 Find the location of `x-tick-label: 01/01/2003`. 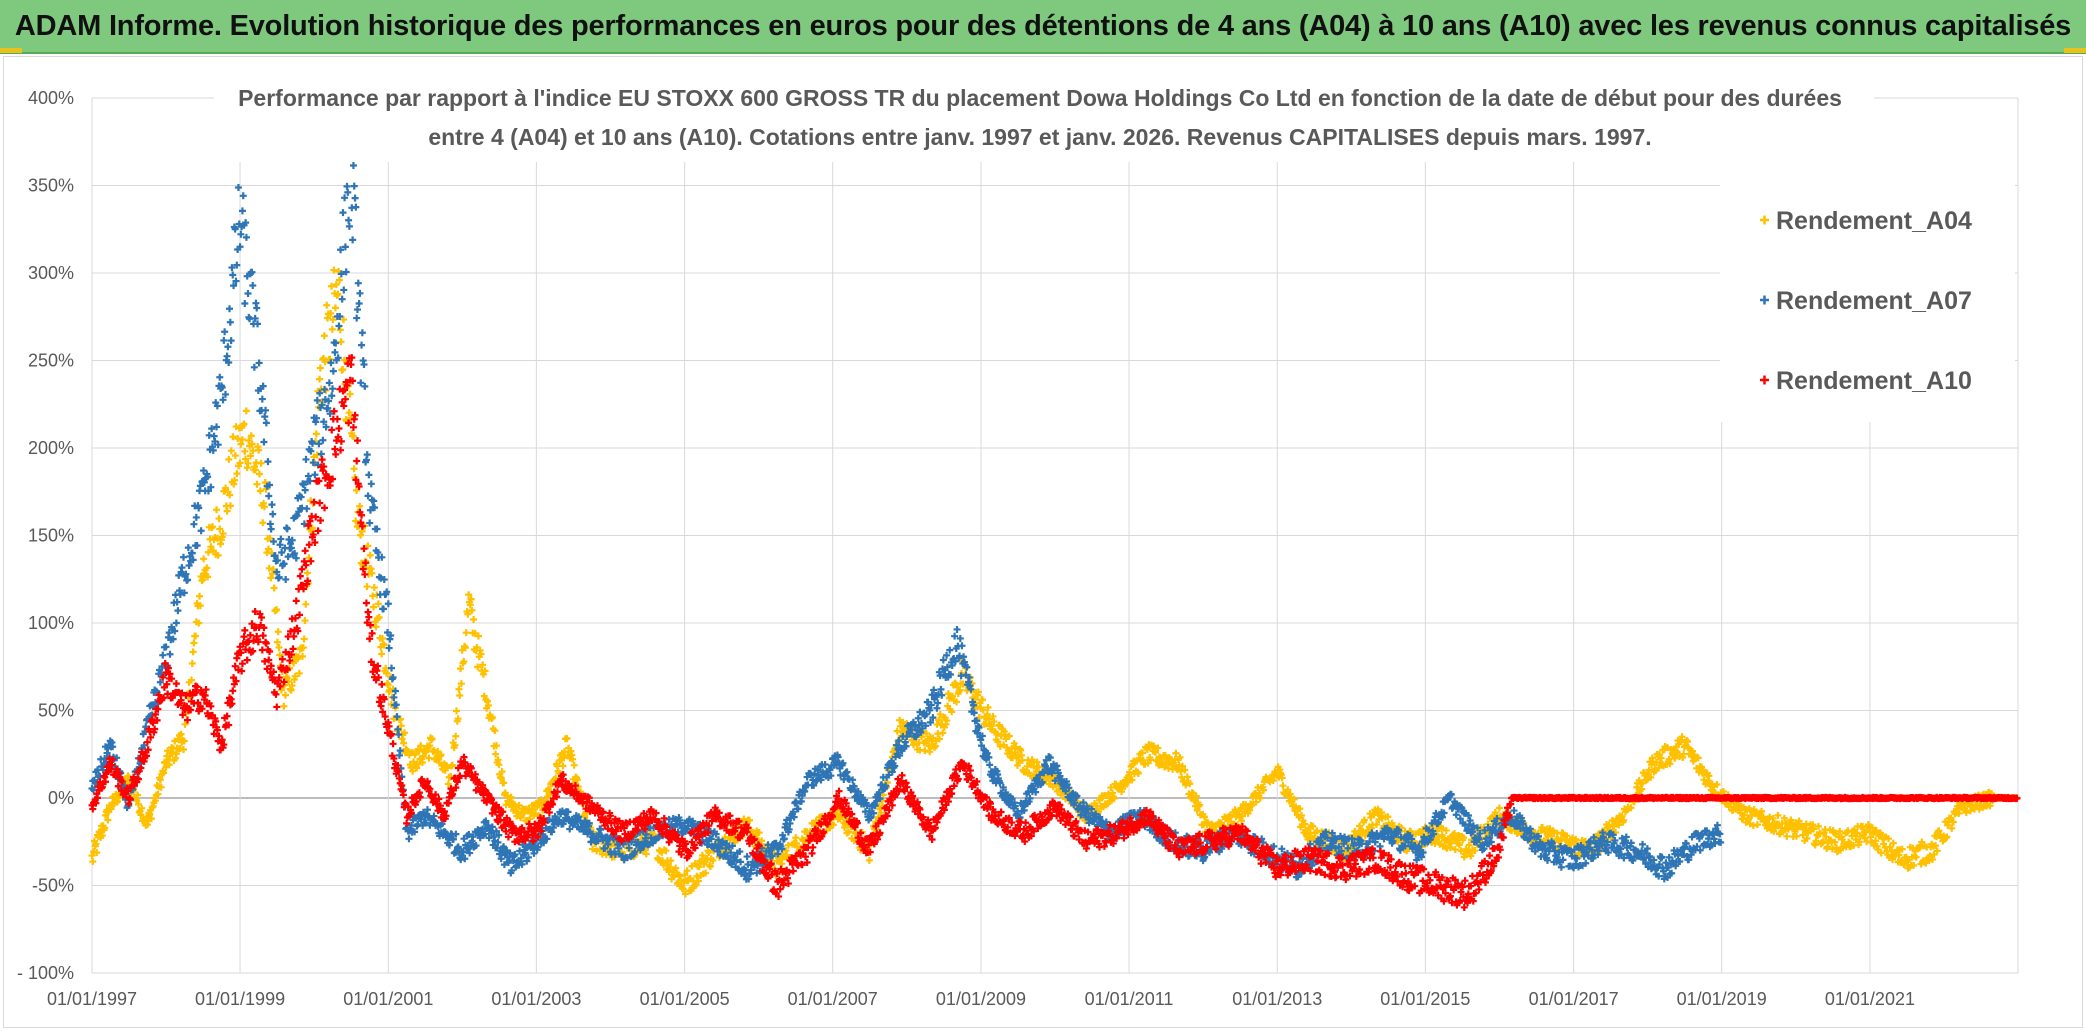

x-tick-label: 01/01/2003 is located at coordinates (536, 999).